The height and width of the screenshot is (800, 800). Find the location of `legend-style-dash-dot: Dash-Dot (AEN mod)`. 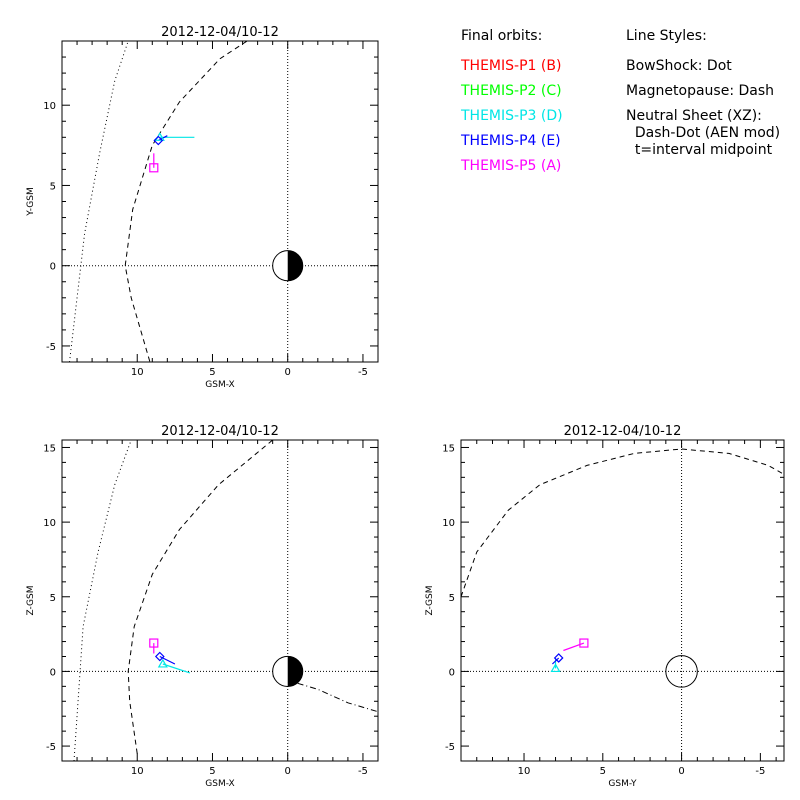

legend-style-dash-dot: Dash-Dot (AEN mod) is located at coordinates (703, 133).